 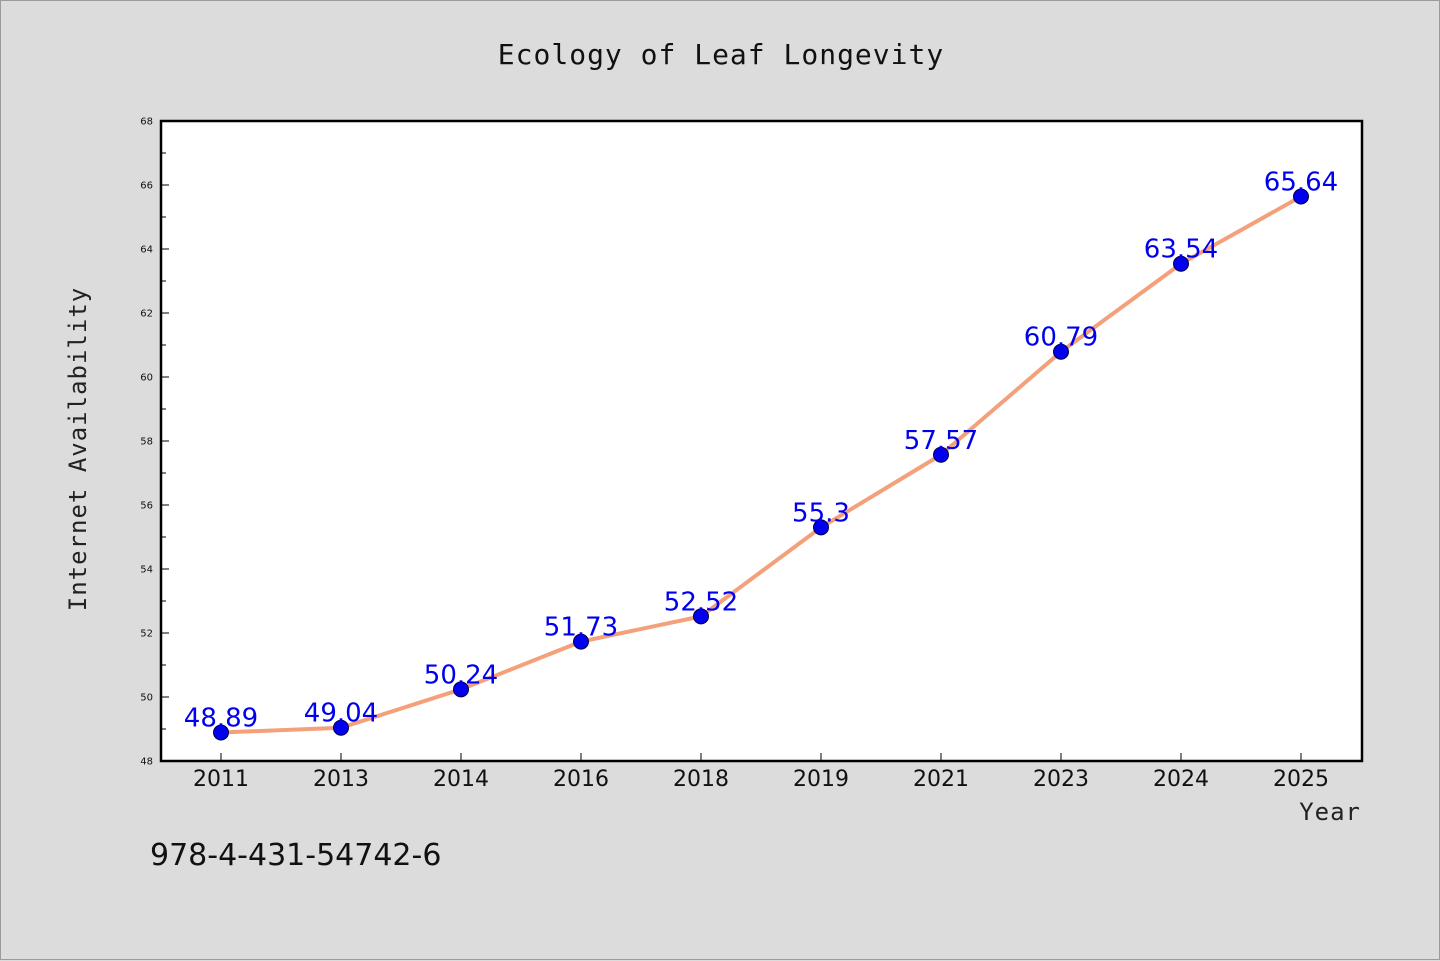 What do you see at coordinates (1181, 779) in the screenshot?
I see `x-tick-label: 2024` at bounding box center [1181, 779].